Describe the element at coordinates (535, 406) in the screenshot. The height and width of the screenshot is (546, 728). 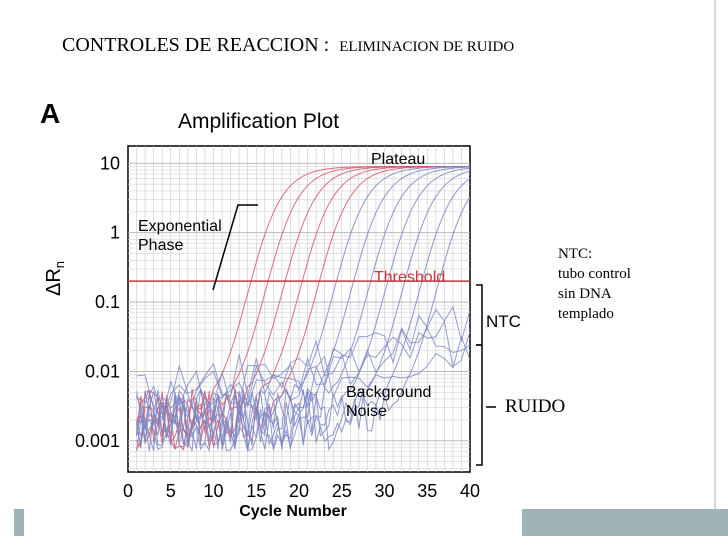
I see `ruido-label: RUIDO` at that location.